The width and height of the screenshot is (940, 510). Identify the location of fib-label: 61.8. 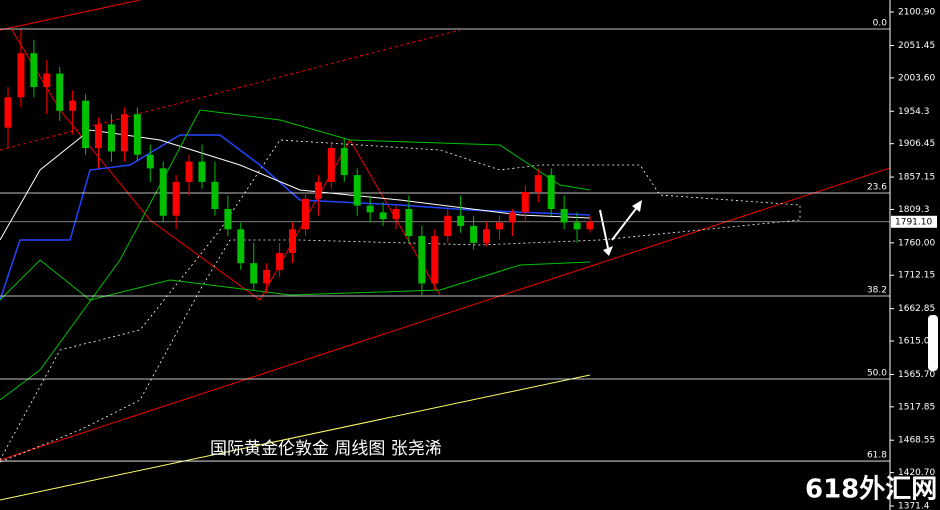
(877, 456).